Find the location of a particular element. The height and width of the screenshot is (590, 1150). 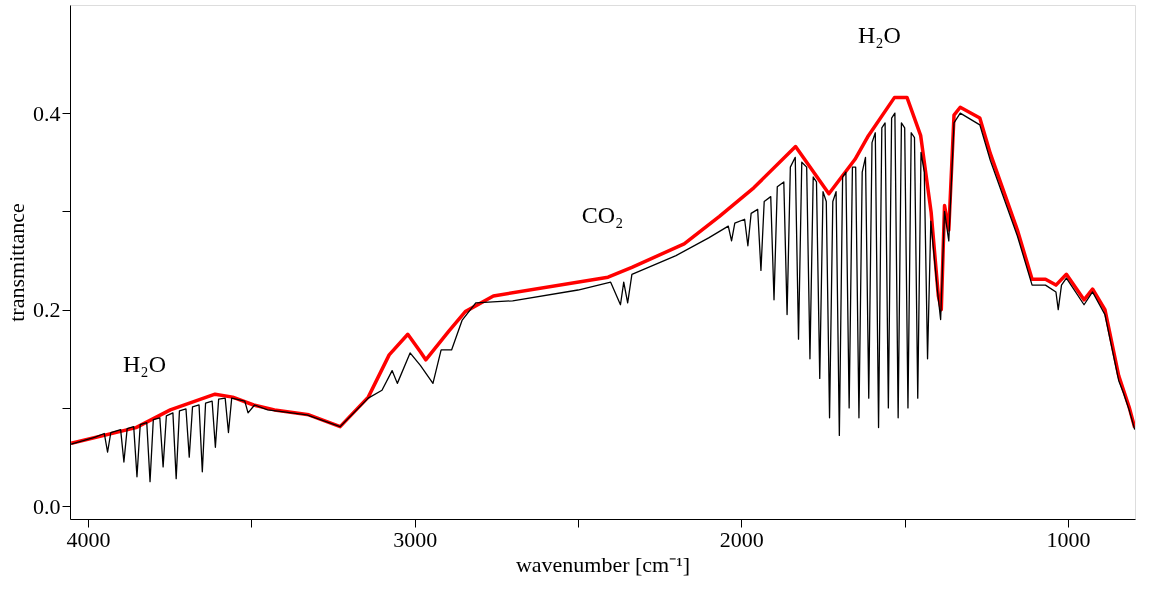

x-tick-label: 4000 is located at coordinates (88, 539).